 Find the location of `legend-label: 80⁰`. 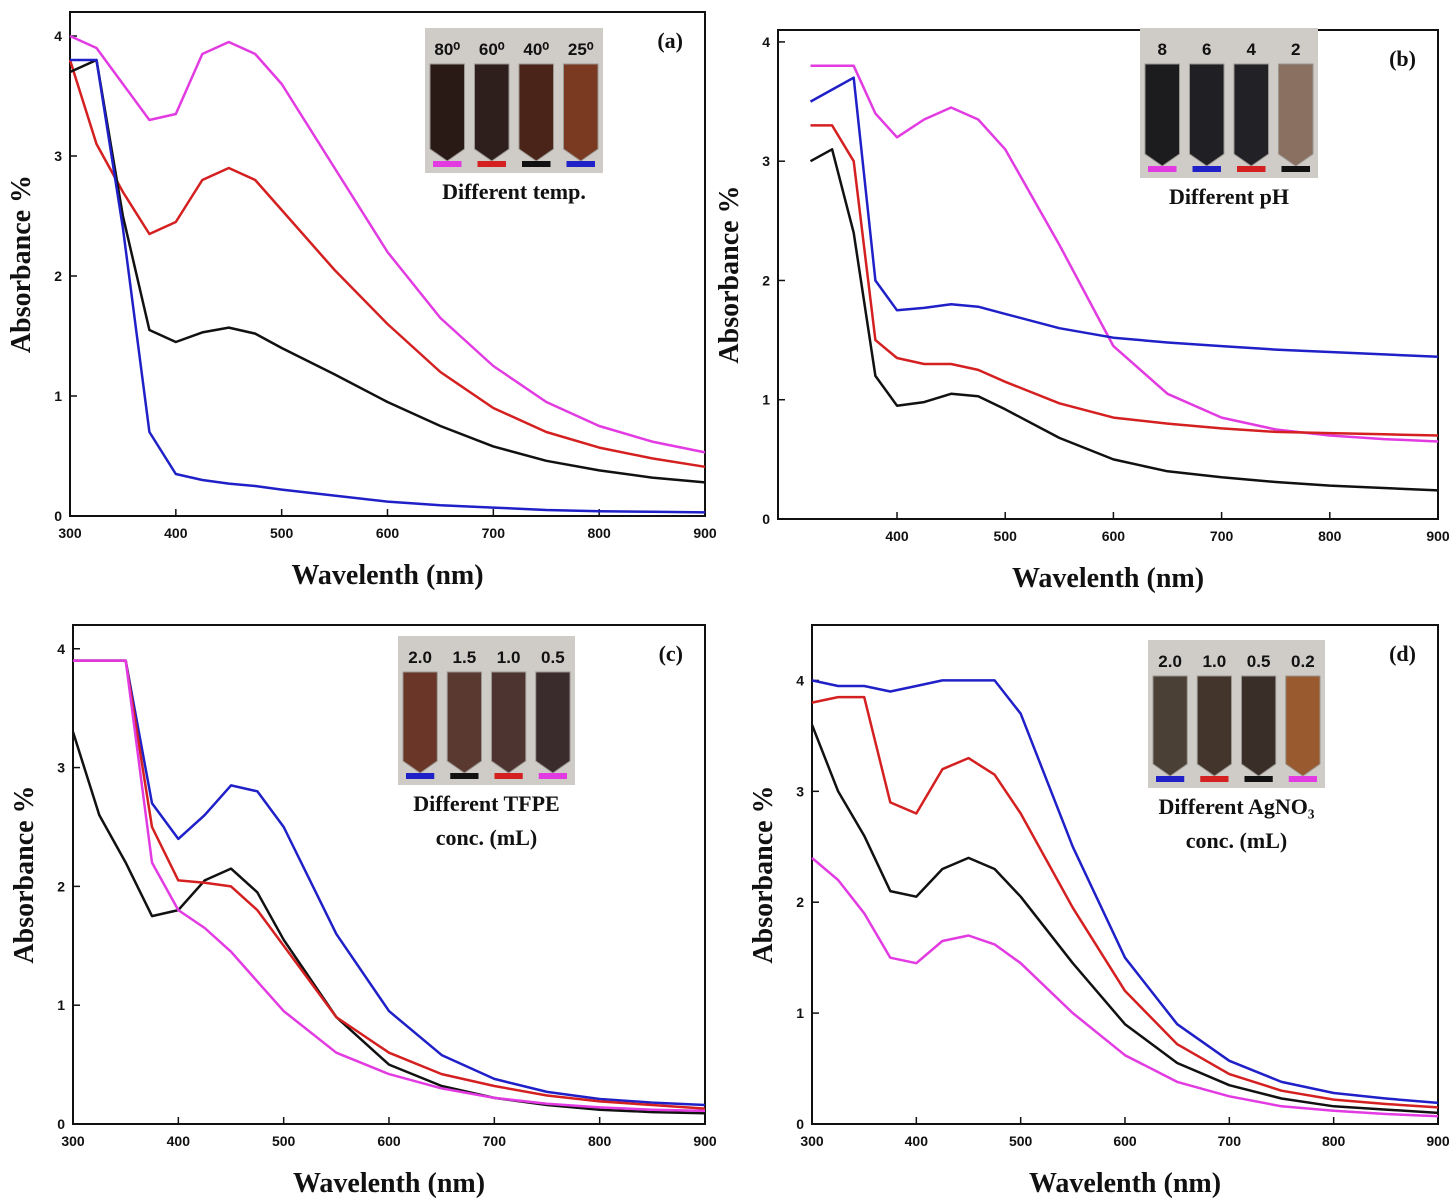

legend-label: 80⁰ is located at coordinates (447, 49).